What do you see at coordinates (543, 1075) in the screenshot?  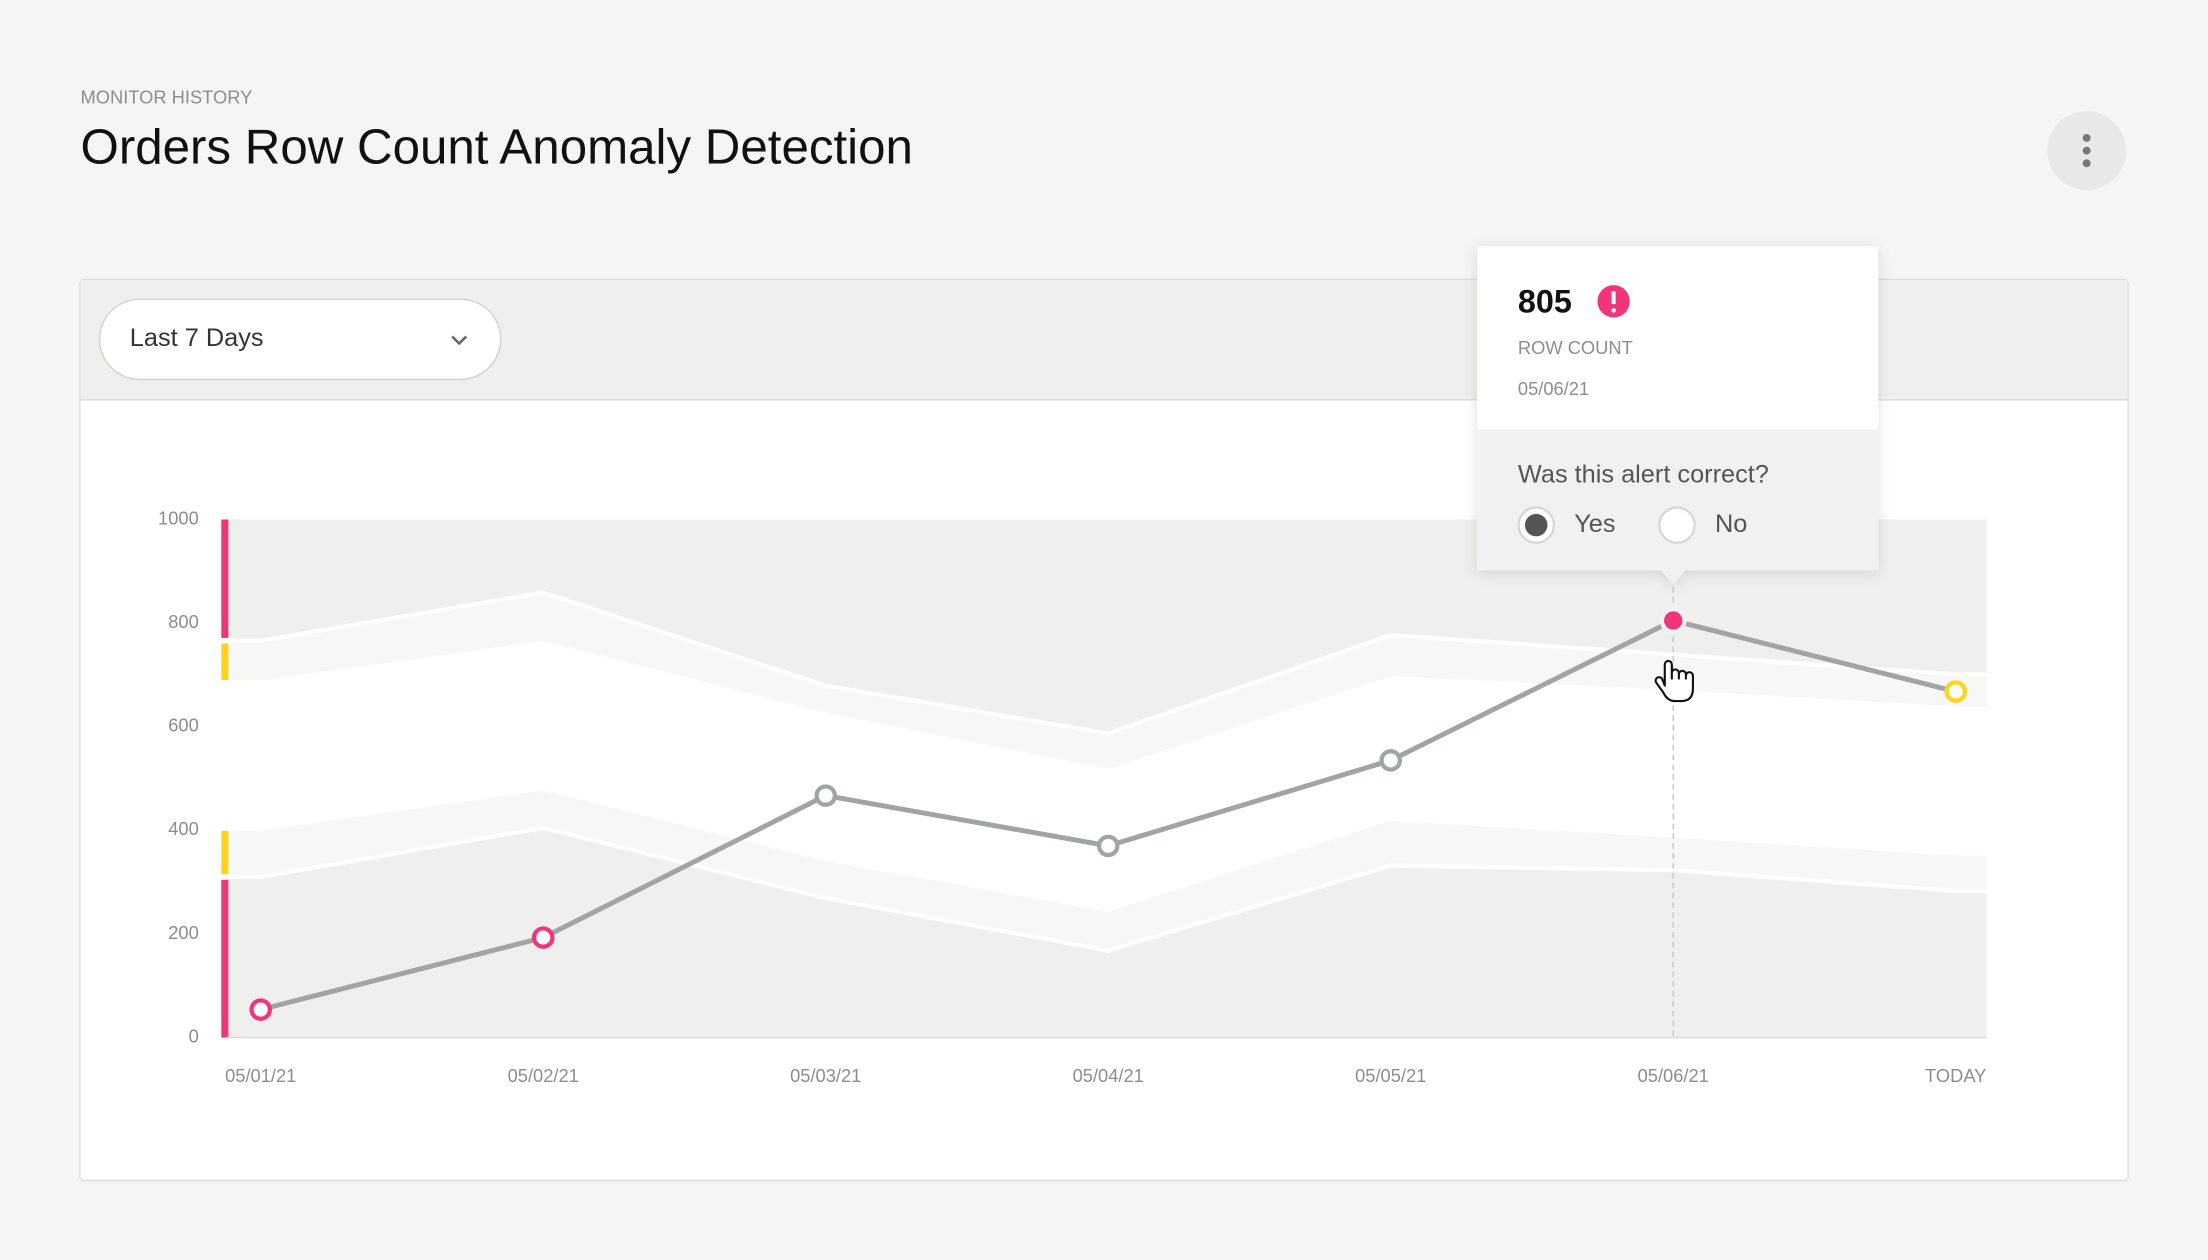 I see `x-tick-label: 05/02/21` at bounding box center [543, 1075].